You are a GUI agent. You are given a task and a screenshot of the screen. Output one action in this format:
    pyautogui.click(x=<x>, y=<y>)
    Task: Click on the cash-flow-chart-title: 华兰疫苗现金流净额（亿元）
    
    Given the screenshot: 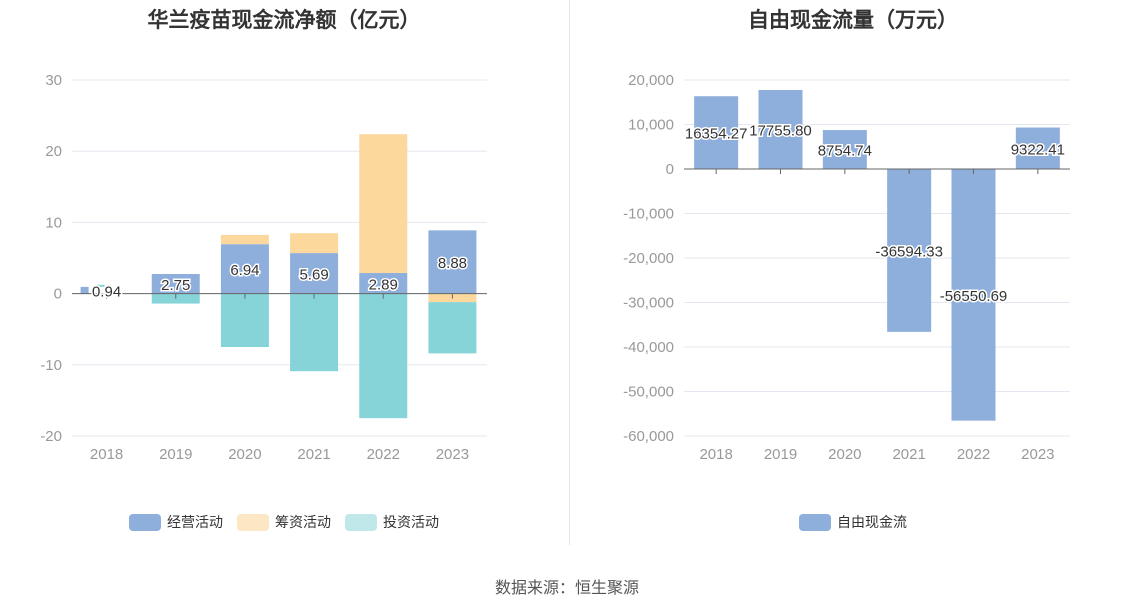 What is the action you would take?
    pyautogui.click(x=284, y=20)
    